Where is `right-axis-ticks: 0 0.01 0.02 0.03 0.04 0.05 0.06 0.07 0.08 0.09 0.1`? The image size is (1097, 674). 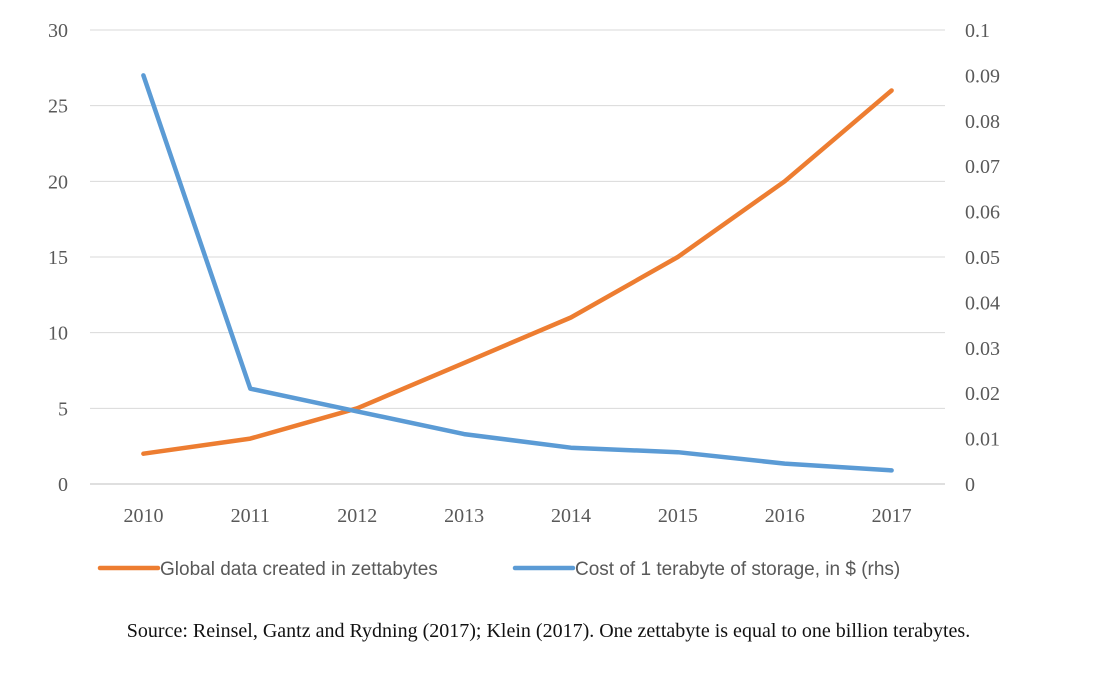
right-axis-ticks: 0 0.01 0.02 0.03 0.04 0.05 0.06 0.07 0.08 0.09 0.1 is located at coordinates (982, 258).